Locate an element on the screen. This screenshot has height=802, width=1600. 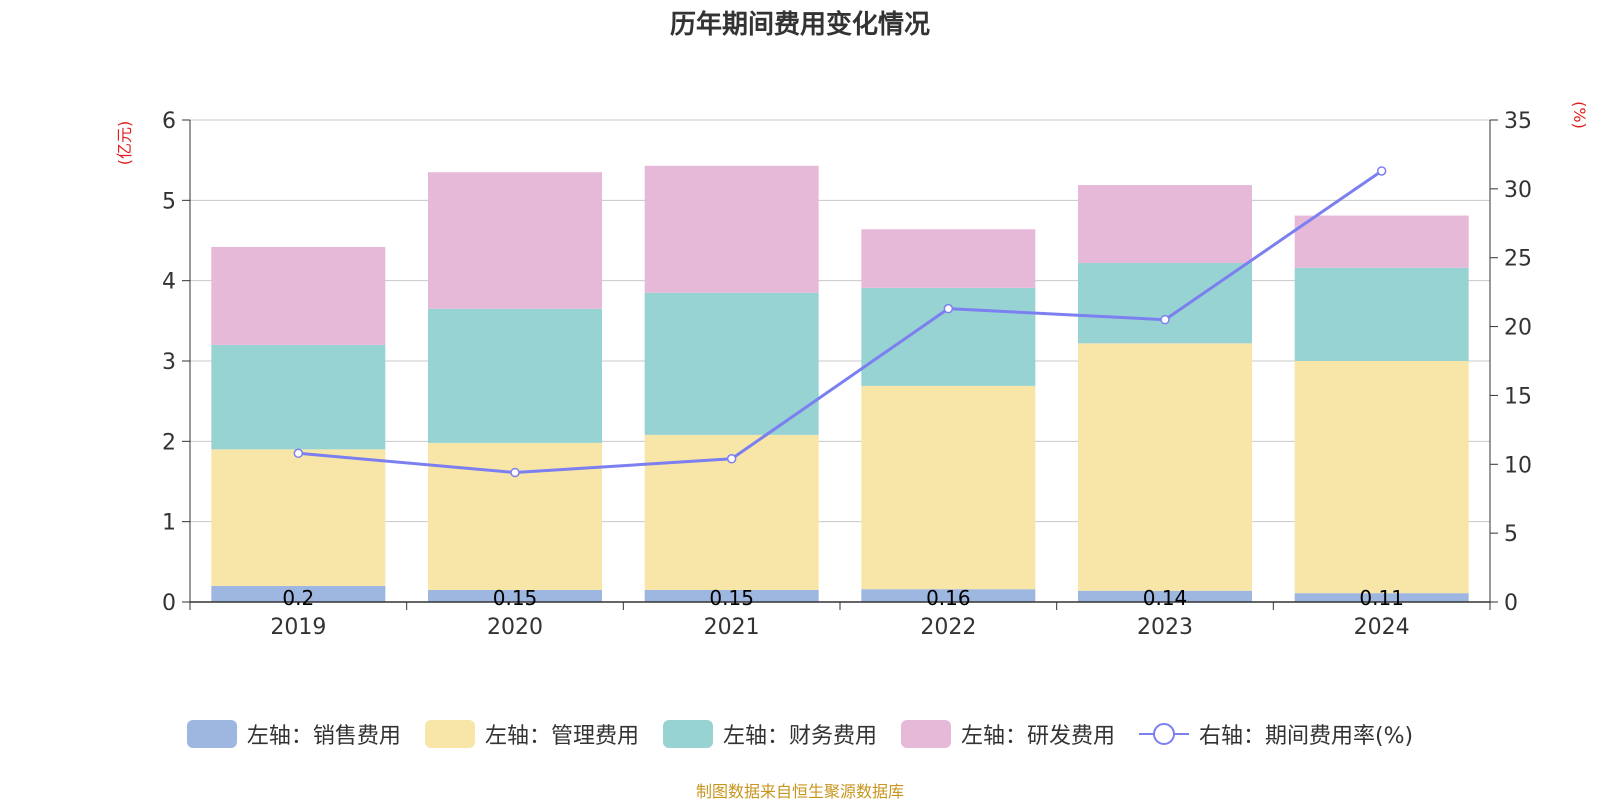
bar-segment-s1-2020 is located at coordinates (515, 516).